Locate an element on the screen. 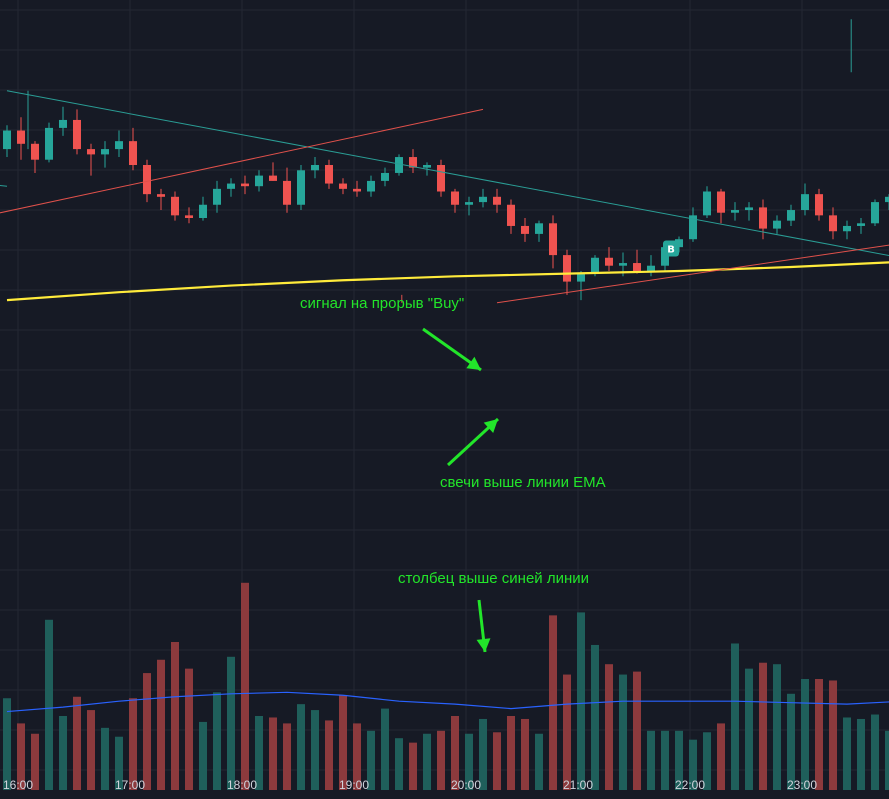 This screenshot has height=799, width=889. volume-moving-average is located at coordinates (447, 702).